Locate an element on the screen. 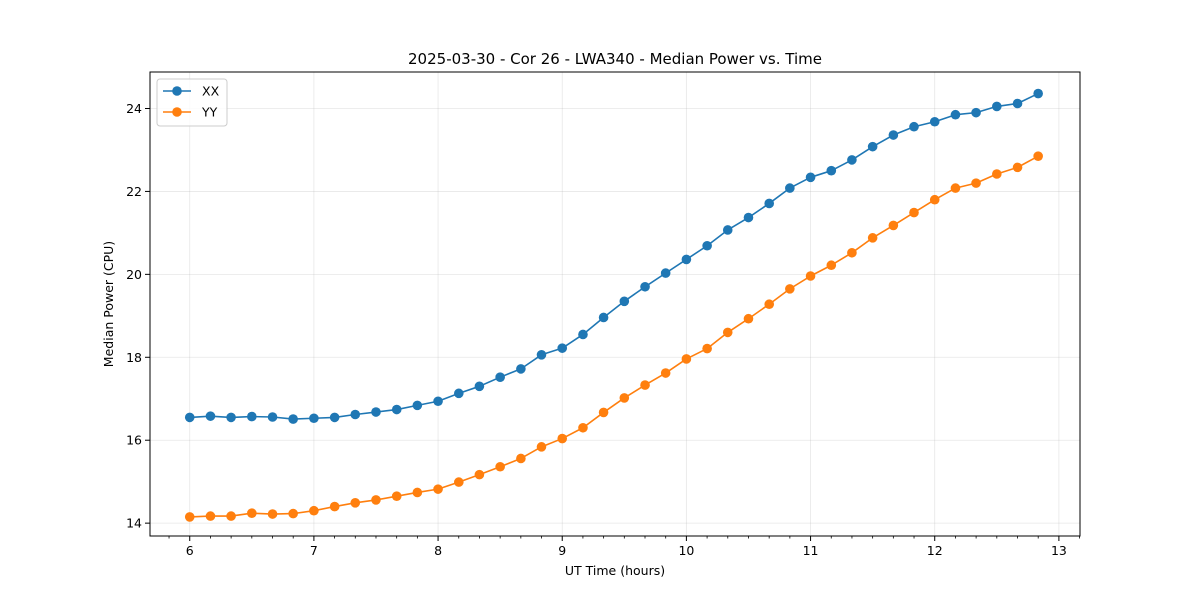 Image resolution: width=1200 pixels, height=604 pixels. legend: XX YY is located at coordinates (192, 102).